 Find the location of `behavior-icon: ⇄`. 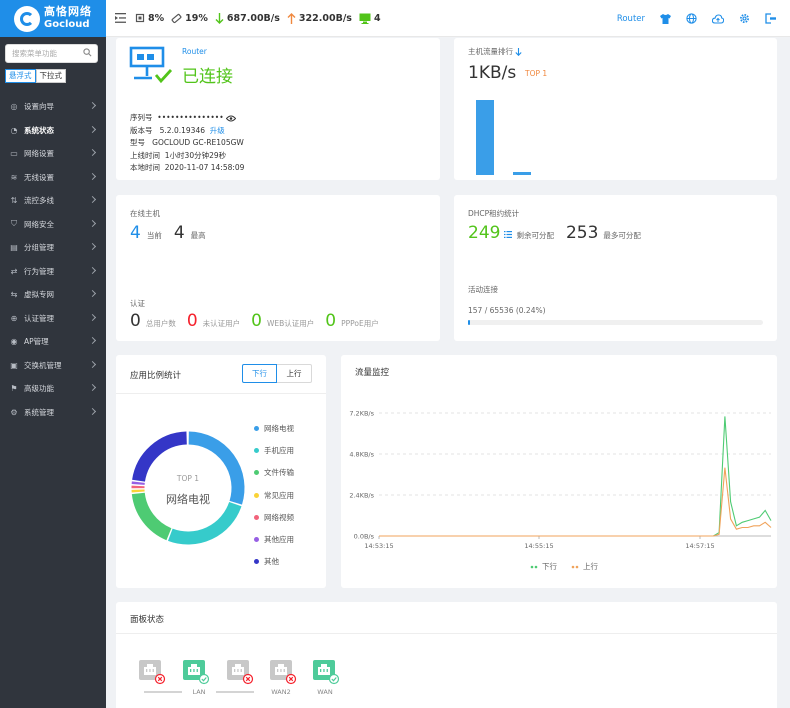

behavior-icon: ⇄ is located at coordinates (14, 271).